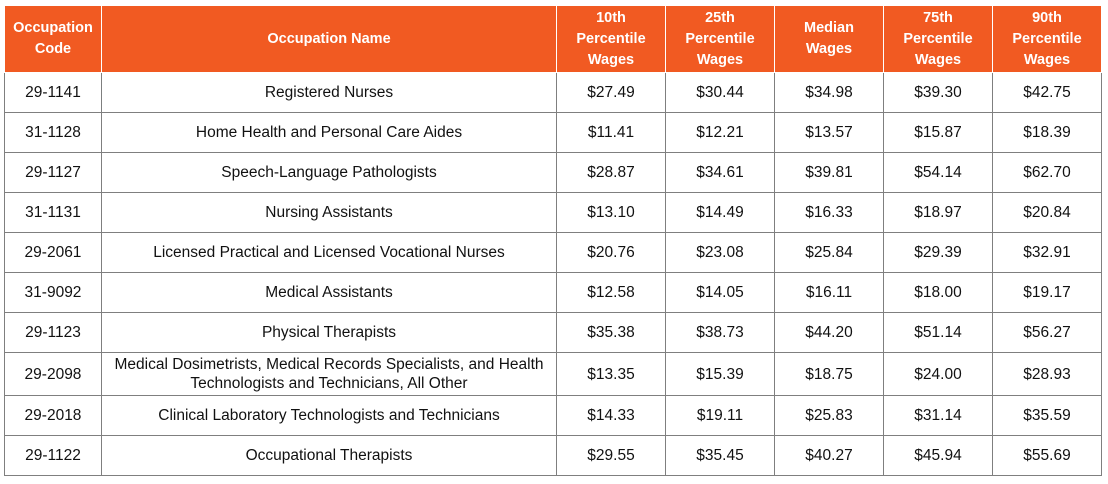  I want to click on cell-median: $25.83, so click(829, 415).